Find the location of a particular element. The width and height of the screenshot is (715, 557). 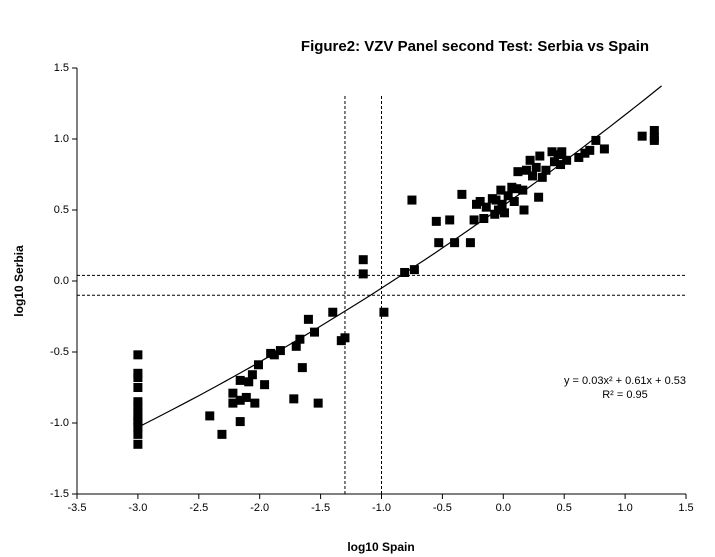

y-tick-label: 1.5 is located at coordinates (61, 68).